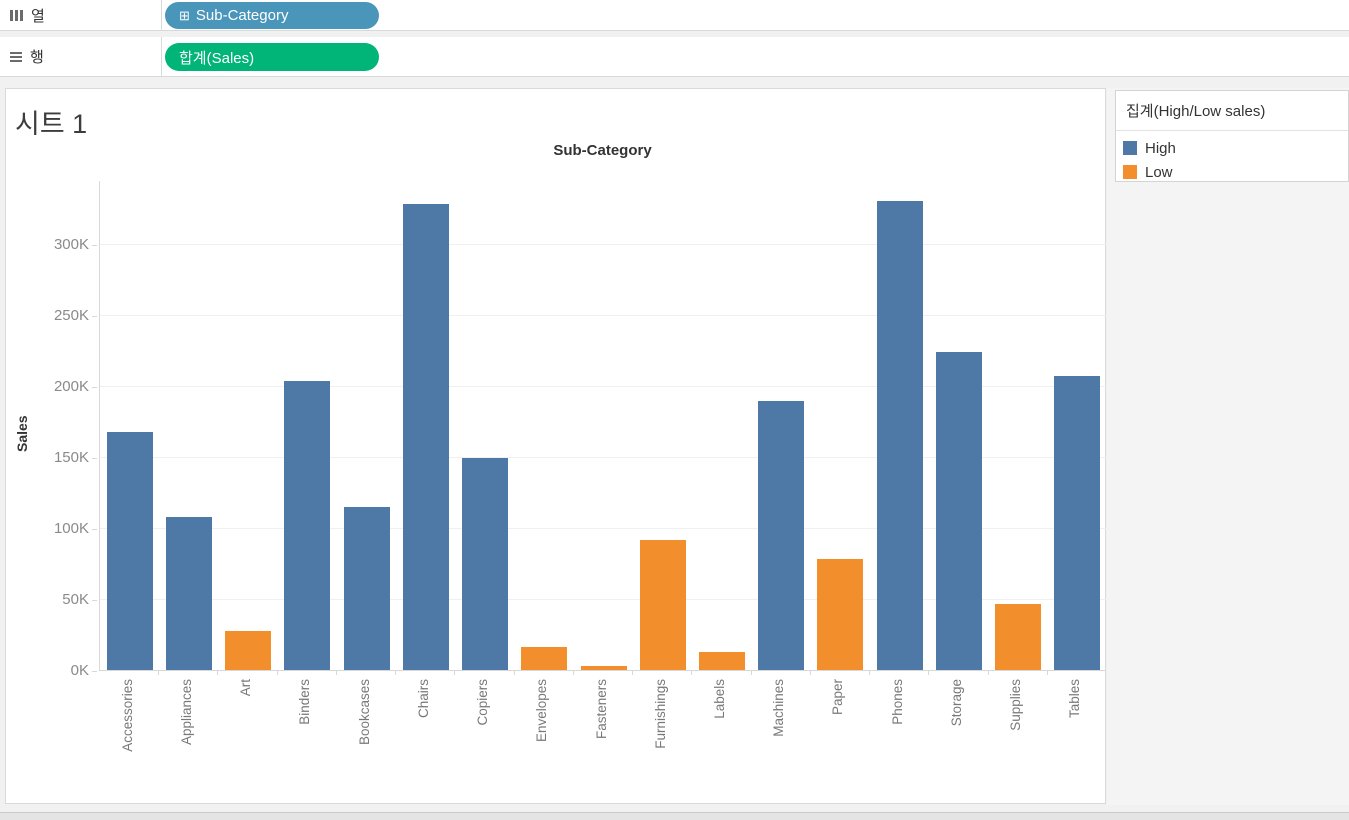  Describe the element at coordinates (364, 712) in the screenshot. I see `x-axis-label: Bookcases` at that location.